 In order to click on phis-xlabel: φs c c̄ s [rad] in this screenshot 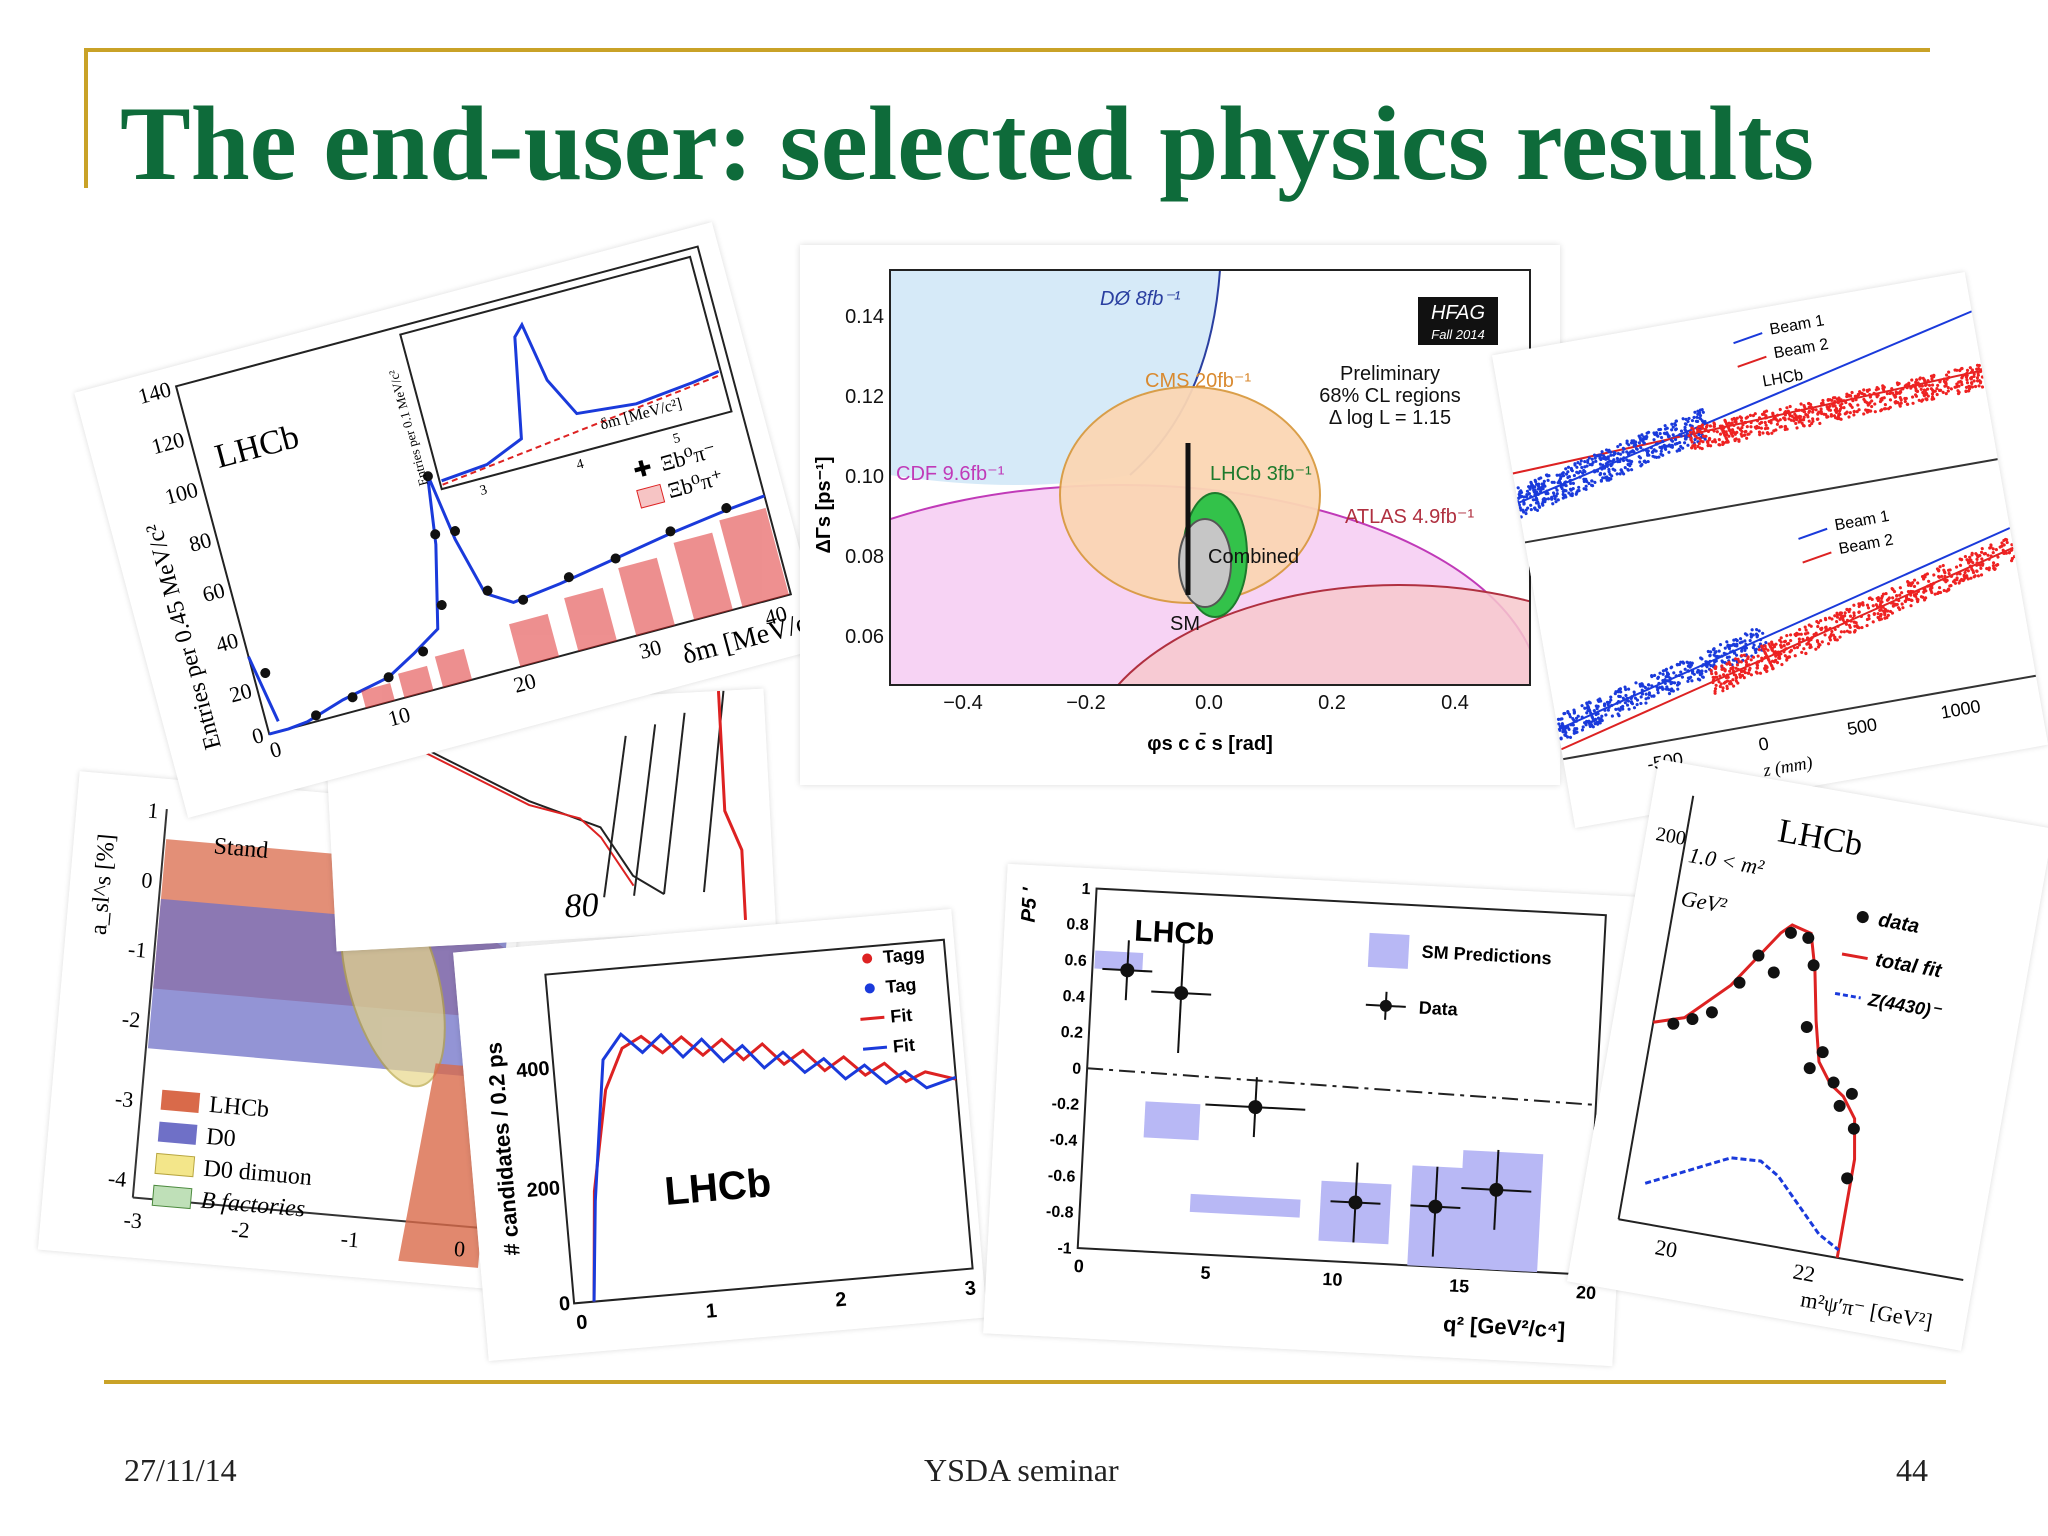, I will do `click(1209, 744)`.